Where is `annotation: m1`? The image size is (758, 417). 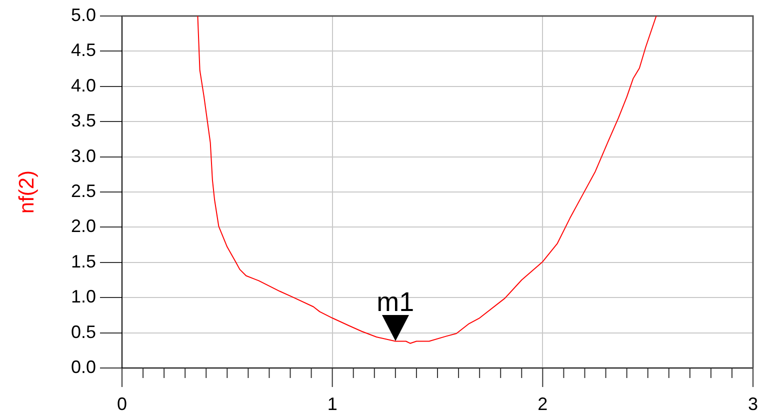 annotation: m1 is located at coordinates (395, 302).